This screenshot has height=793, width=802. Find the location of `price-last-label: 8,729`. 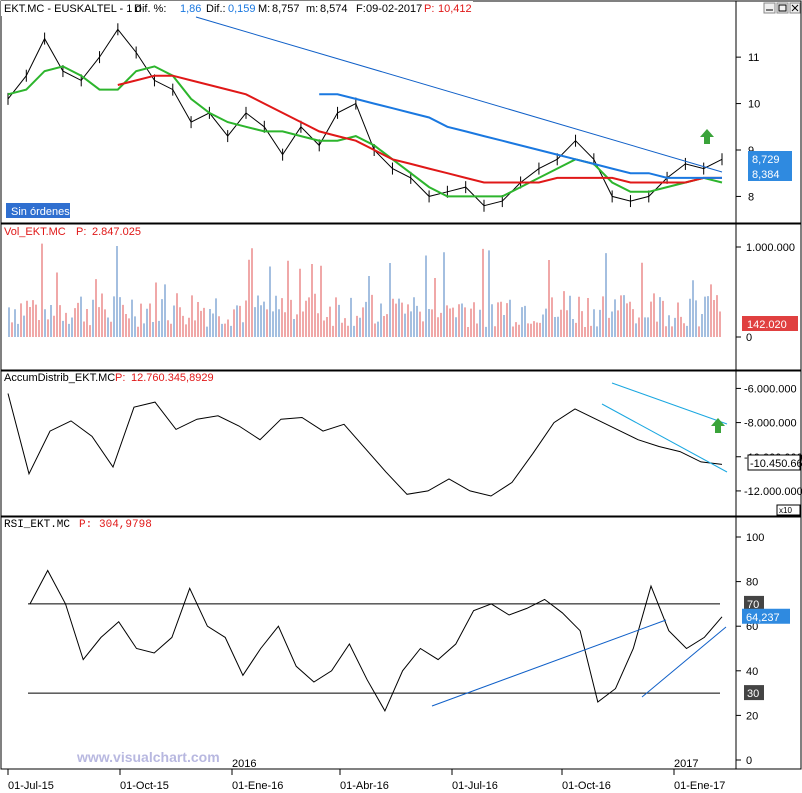

price-last-label: 8,729 is located at coordinates (766, 160).